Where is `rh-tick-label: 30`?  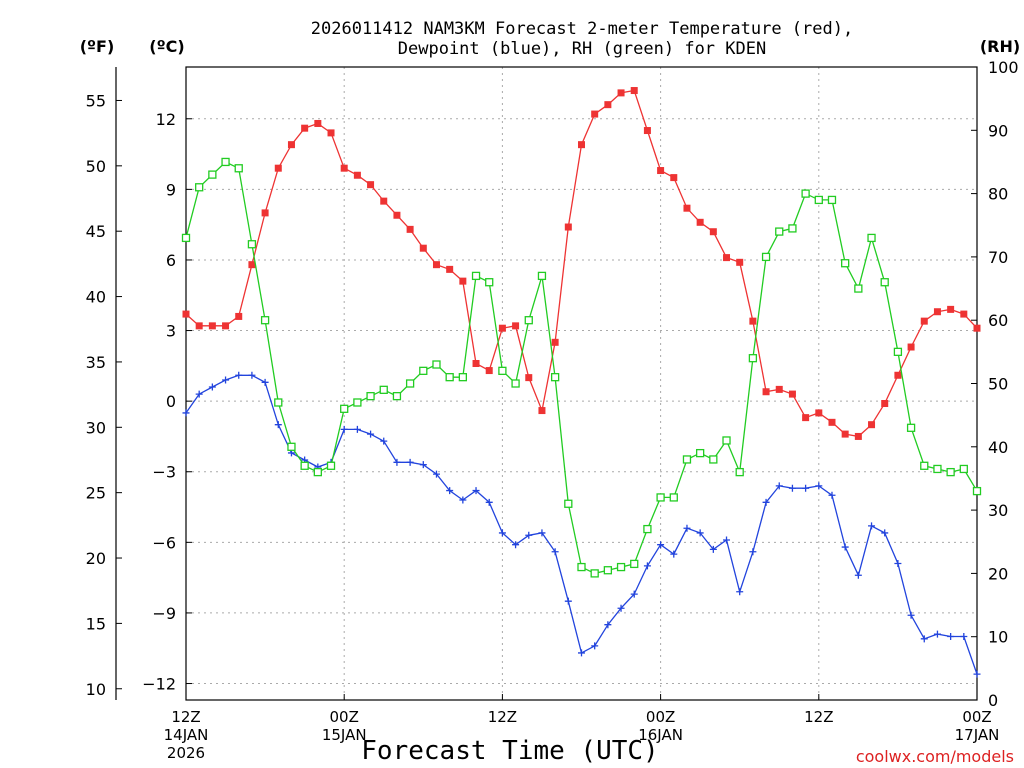
rh-tick-label: 30 is located at coordinates (998, 510).